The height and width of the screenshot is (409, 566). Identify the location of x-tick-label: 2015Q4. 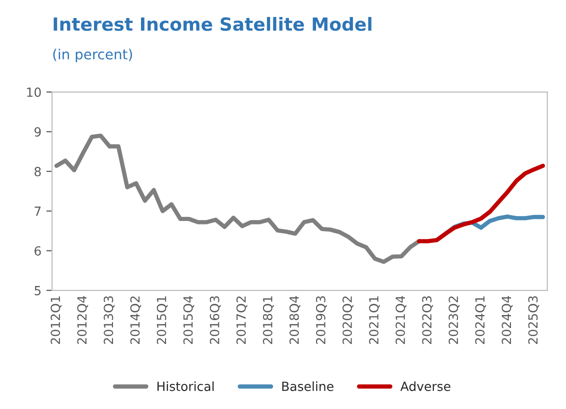
(188, 320).